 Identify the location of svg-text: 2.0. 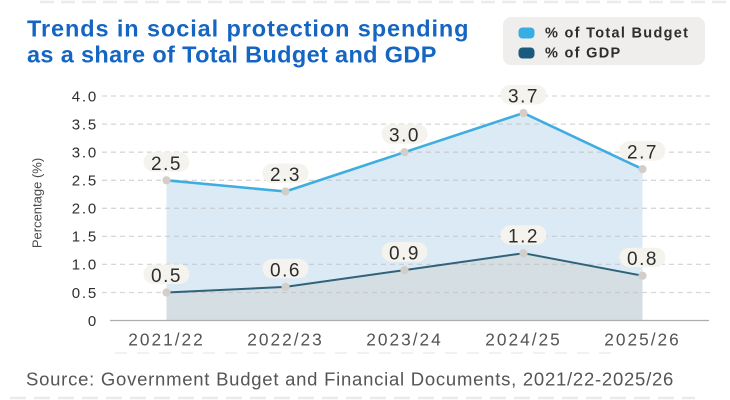
(85, 209).